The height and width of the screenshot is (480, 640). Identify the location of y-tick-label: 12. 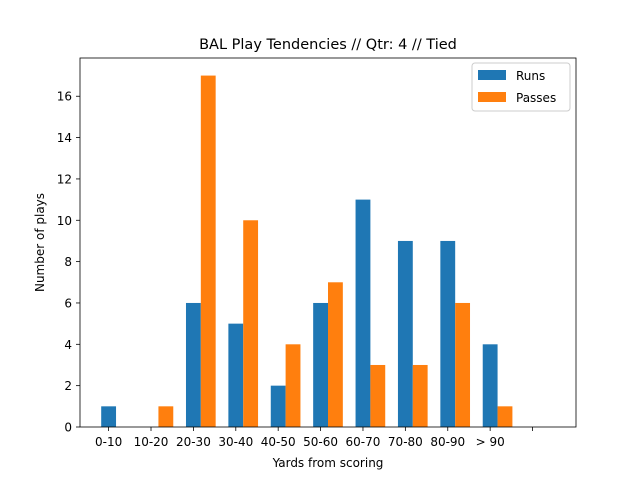
(64, 179).